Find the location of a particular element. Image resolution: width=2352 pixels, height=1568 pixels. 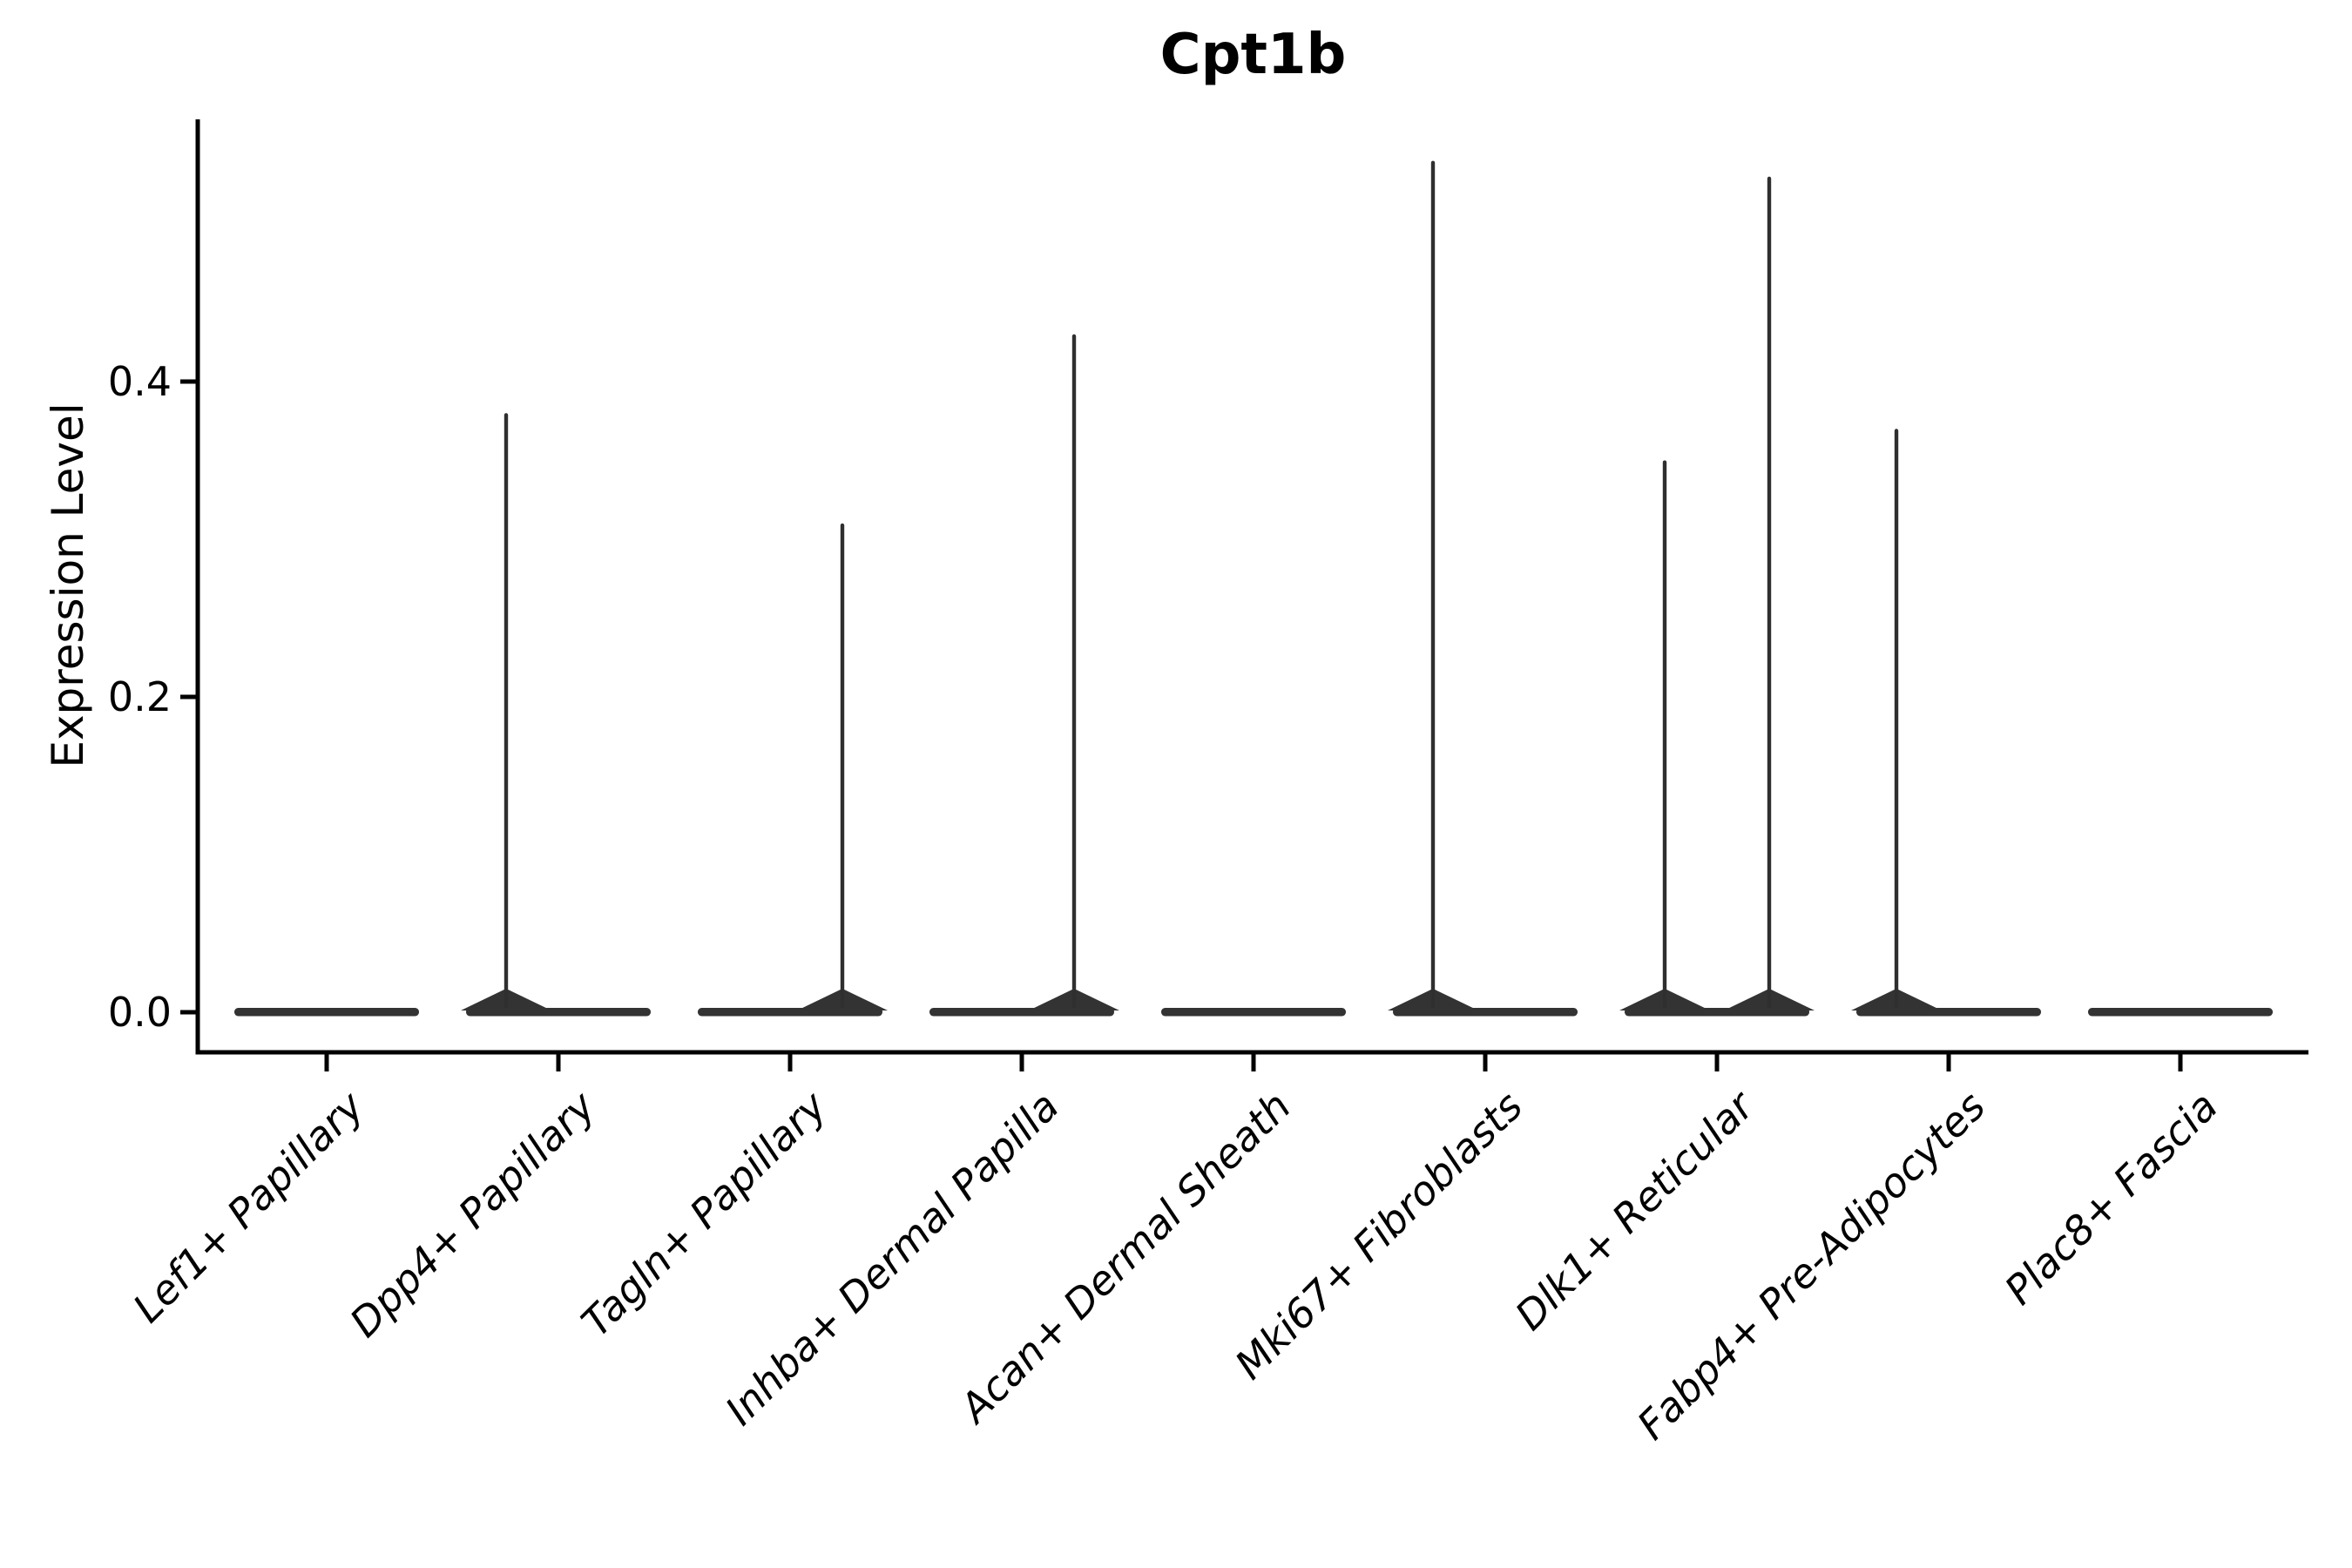

y-tick-label: 0.0 is located at coordinates (139, 1013).